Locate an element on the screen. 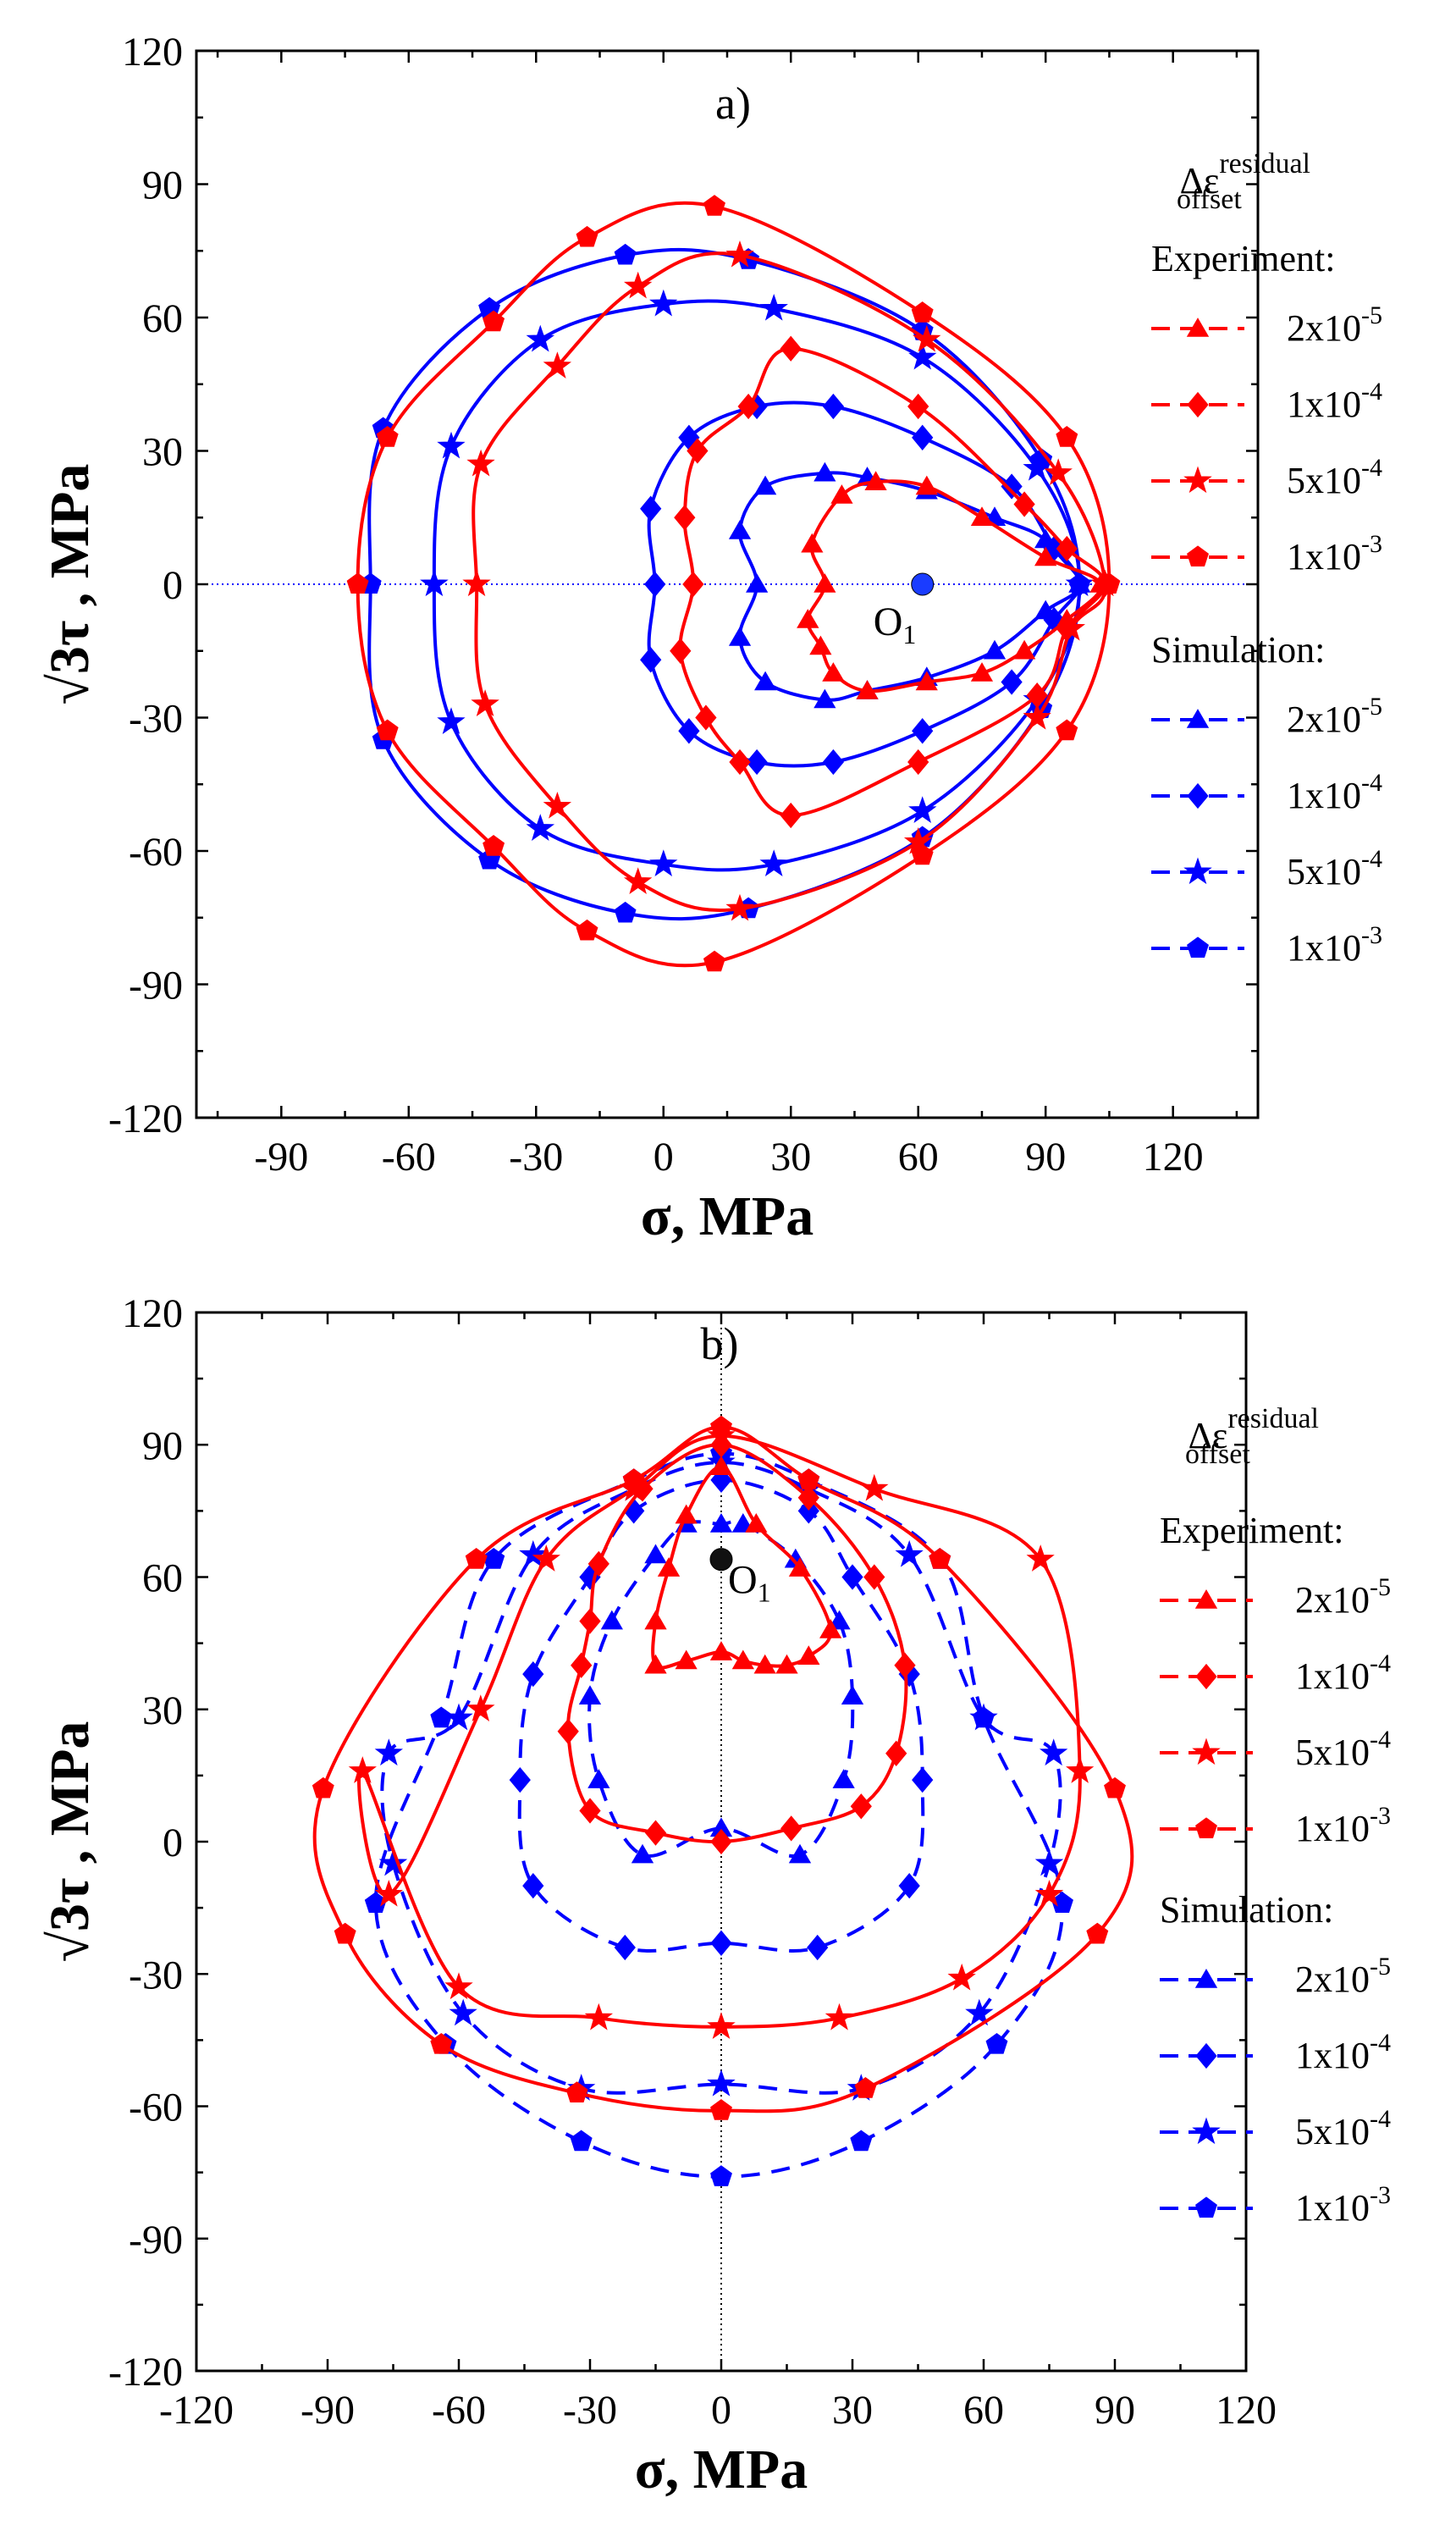 This screenshot has width=1456, height=2547. panel-label: b) is located at coordinates (720, 1343).